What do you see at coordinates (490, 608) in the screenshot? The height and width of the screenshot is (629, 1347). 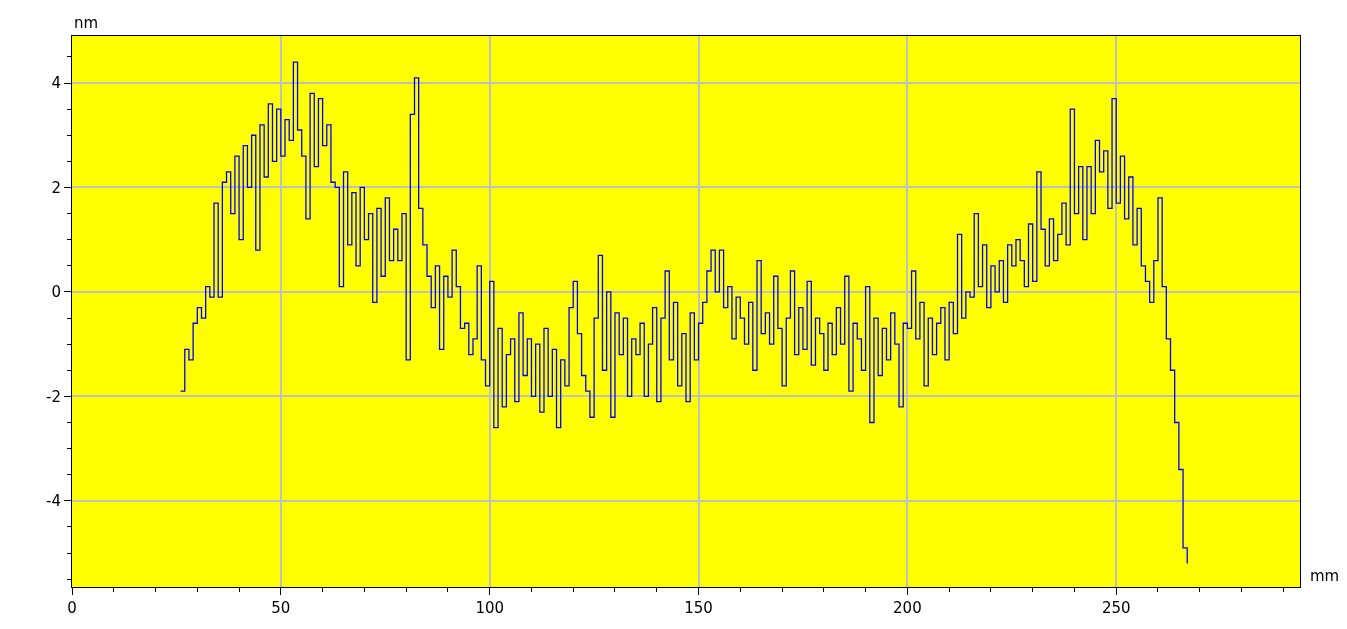 I see `x-tick-label: 100` at bounding box center [490, 608].